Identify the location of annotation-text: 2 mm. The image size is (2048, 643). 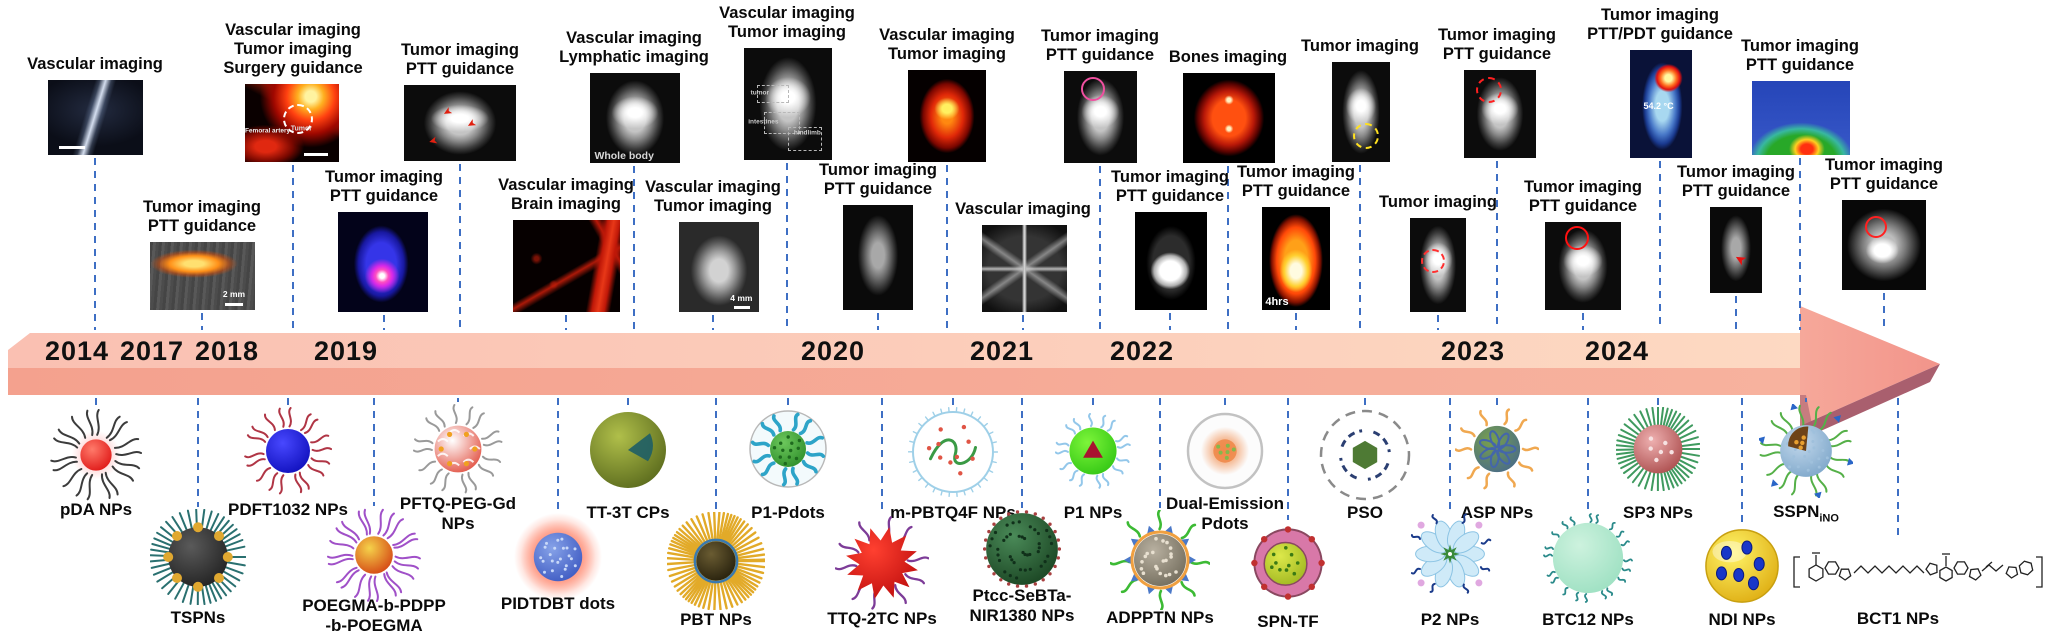
(234, 293).